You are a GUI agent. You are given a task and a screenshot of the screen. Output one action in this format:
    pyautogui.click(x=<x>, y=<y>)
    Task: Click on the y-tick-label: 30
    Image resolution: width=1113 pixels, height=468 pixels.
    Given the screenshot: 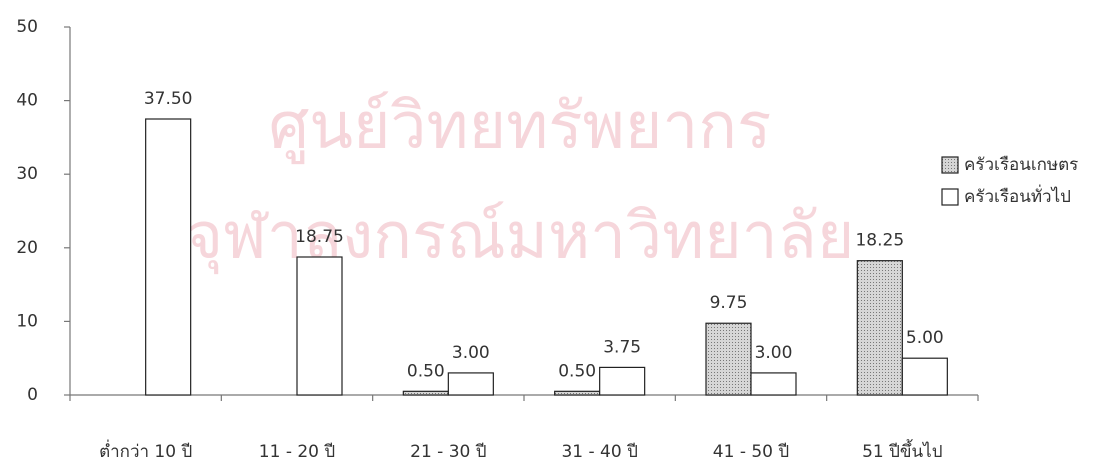 What is the action you would take?
    pyautogui.click(x=27, y=174)
    